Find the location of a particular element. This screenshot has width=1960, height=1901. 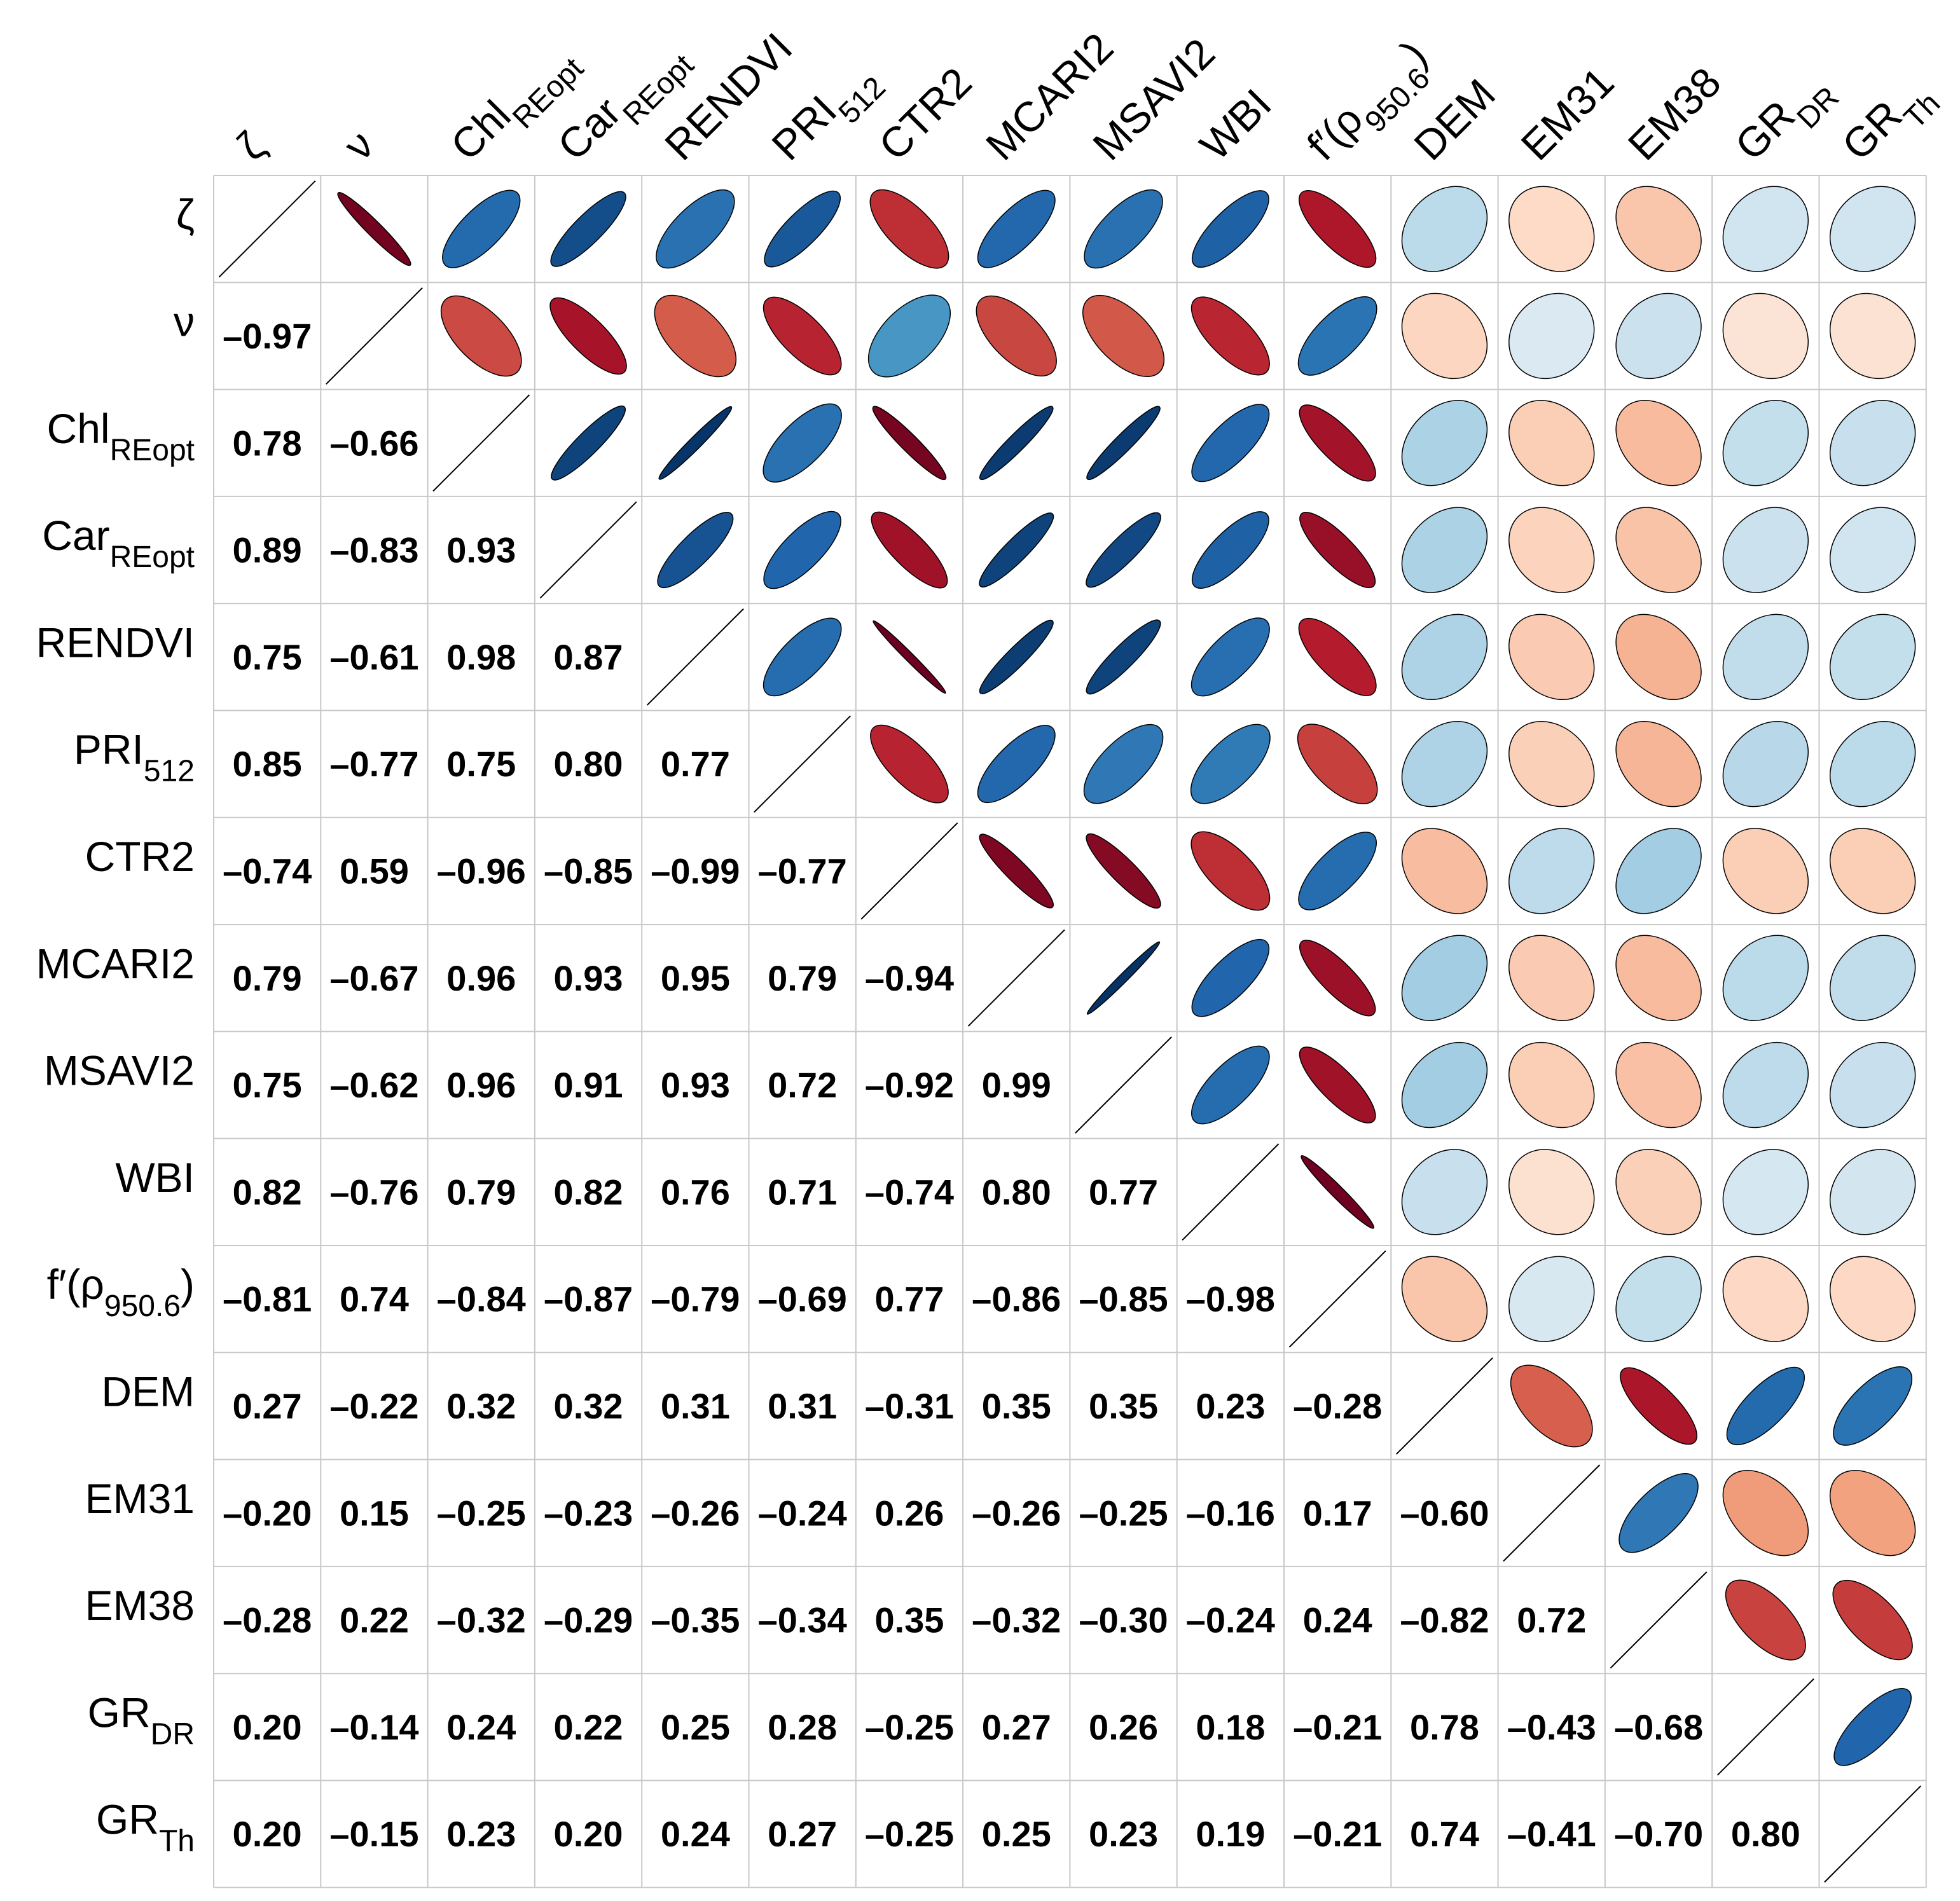

correlation-value-dem-msavi2: 0.35 is located at coordinates (1124, 1406).